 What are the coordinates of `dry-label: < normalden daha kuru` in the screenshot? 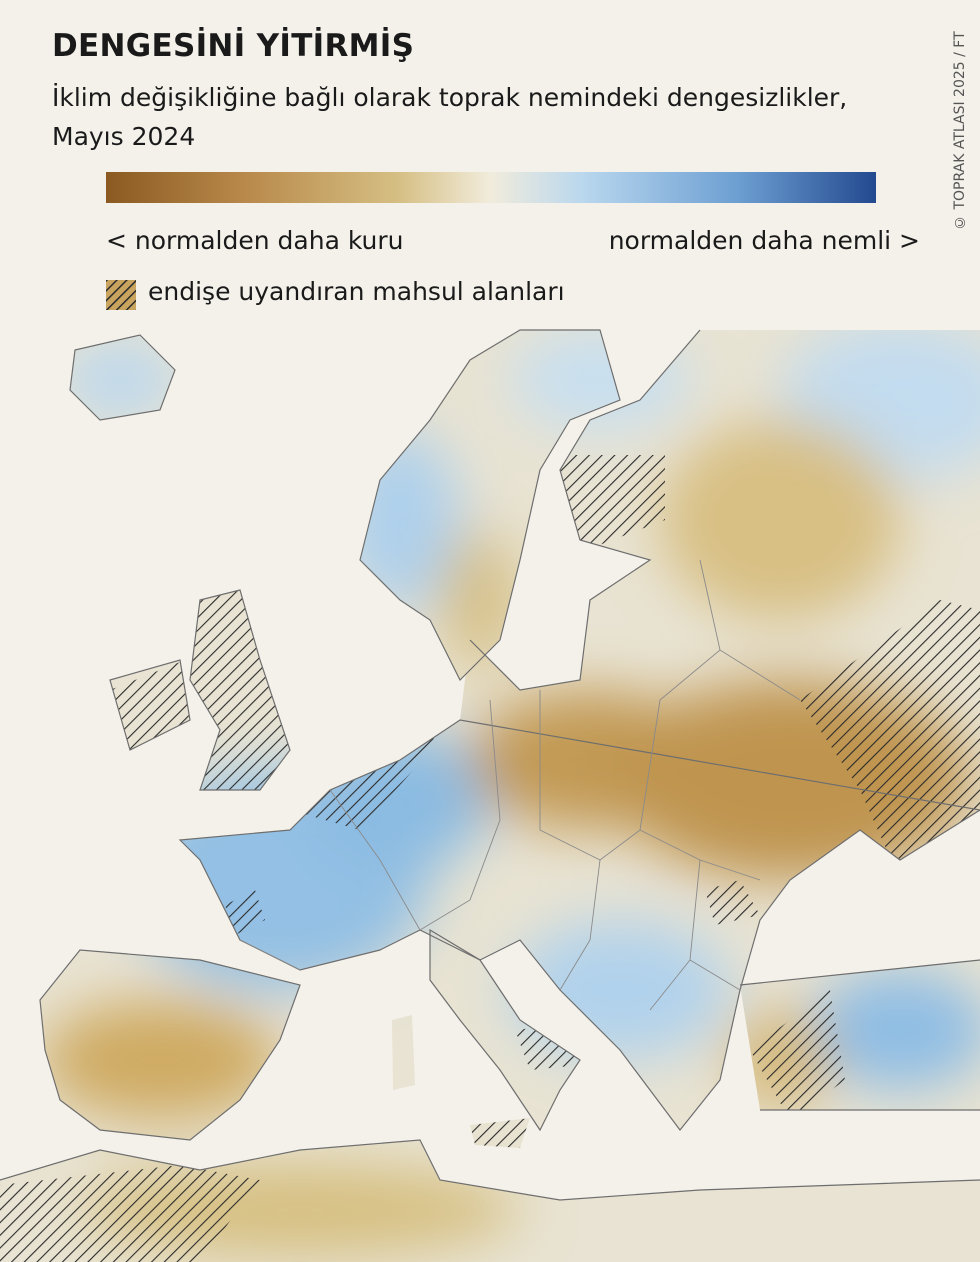 It's located at (255, 240).